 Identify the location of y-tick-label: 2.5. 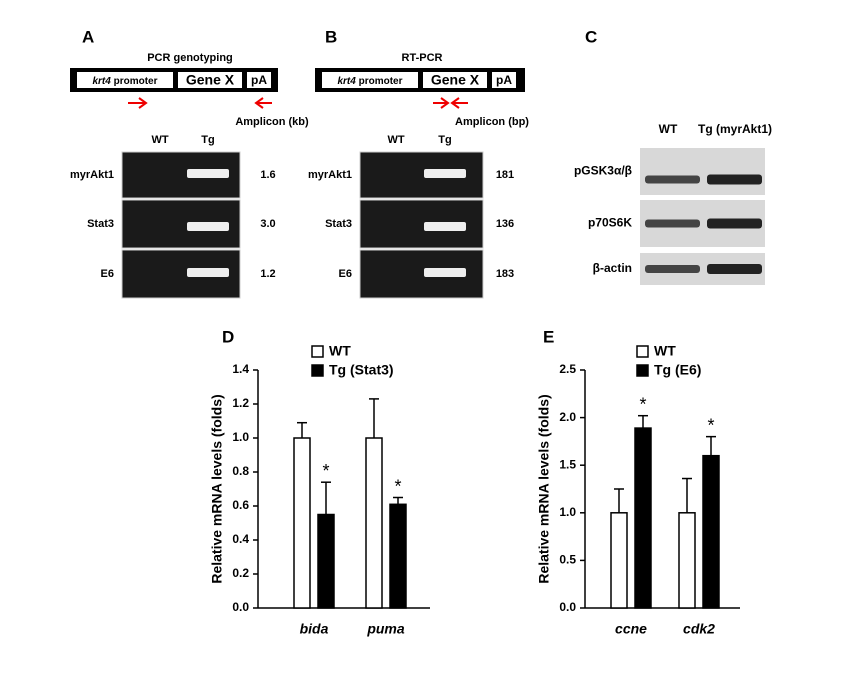
(567, 369).